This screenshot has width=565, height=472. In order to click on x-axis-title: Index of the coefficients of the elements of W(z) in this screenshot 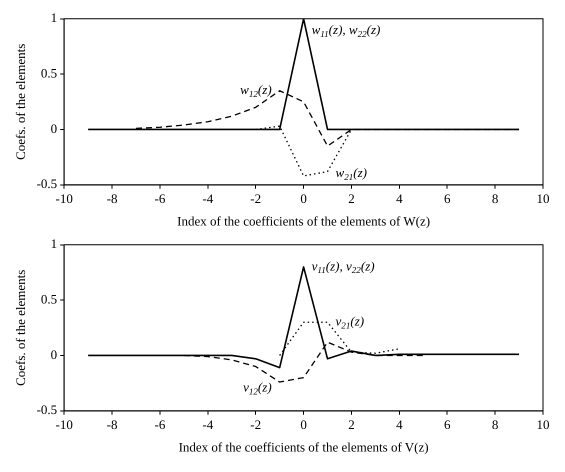, I will do `click(303, 221)`.